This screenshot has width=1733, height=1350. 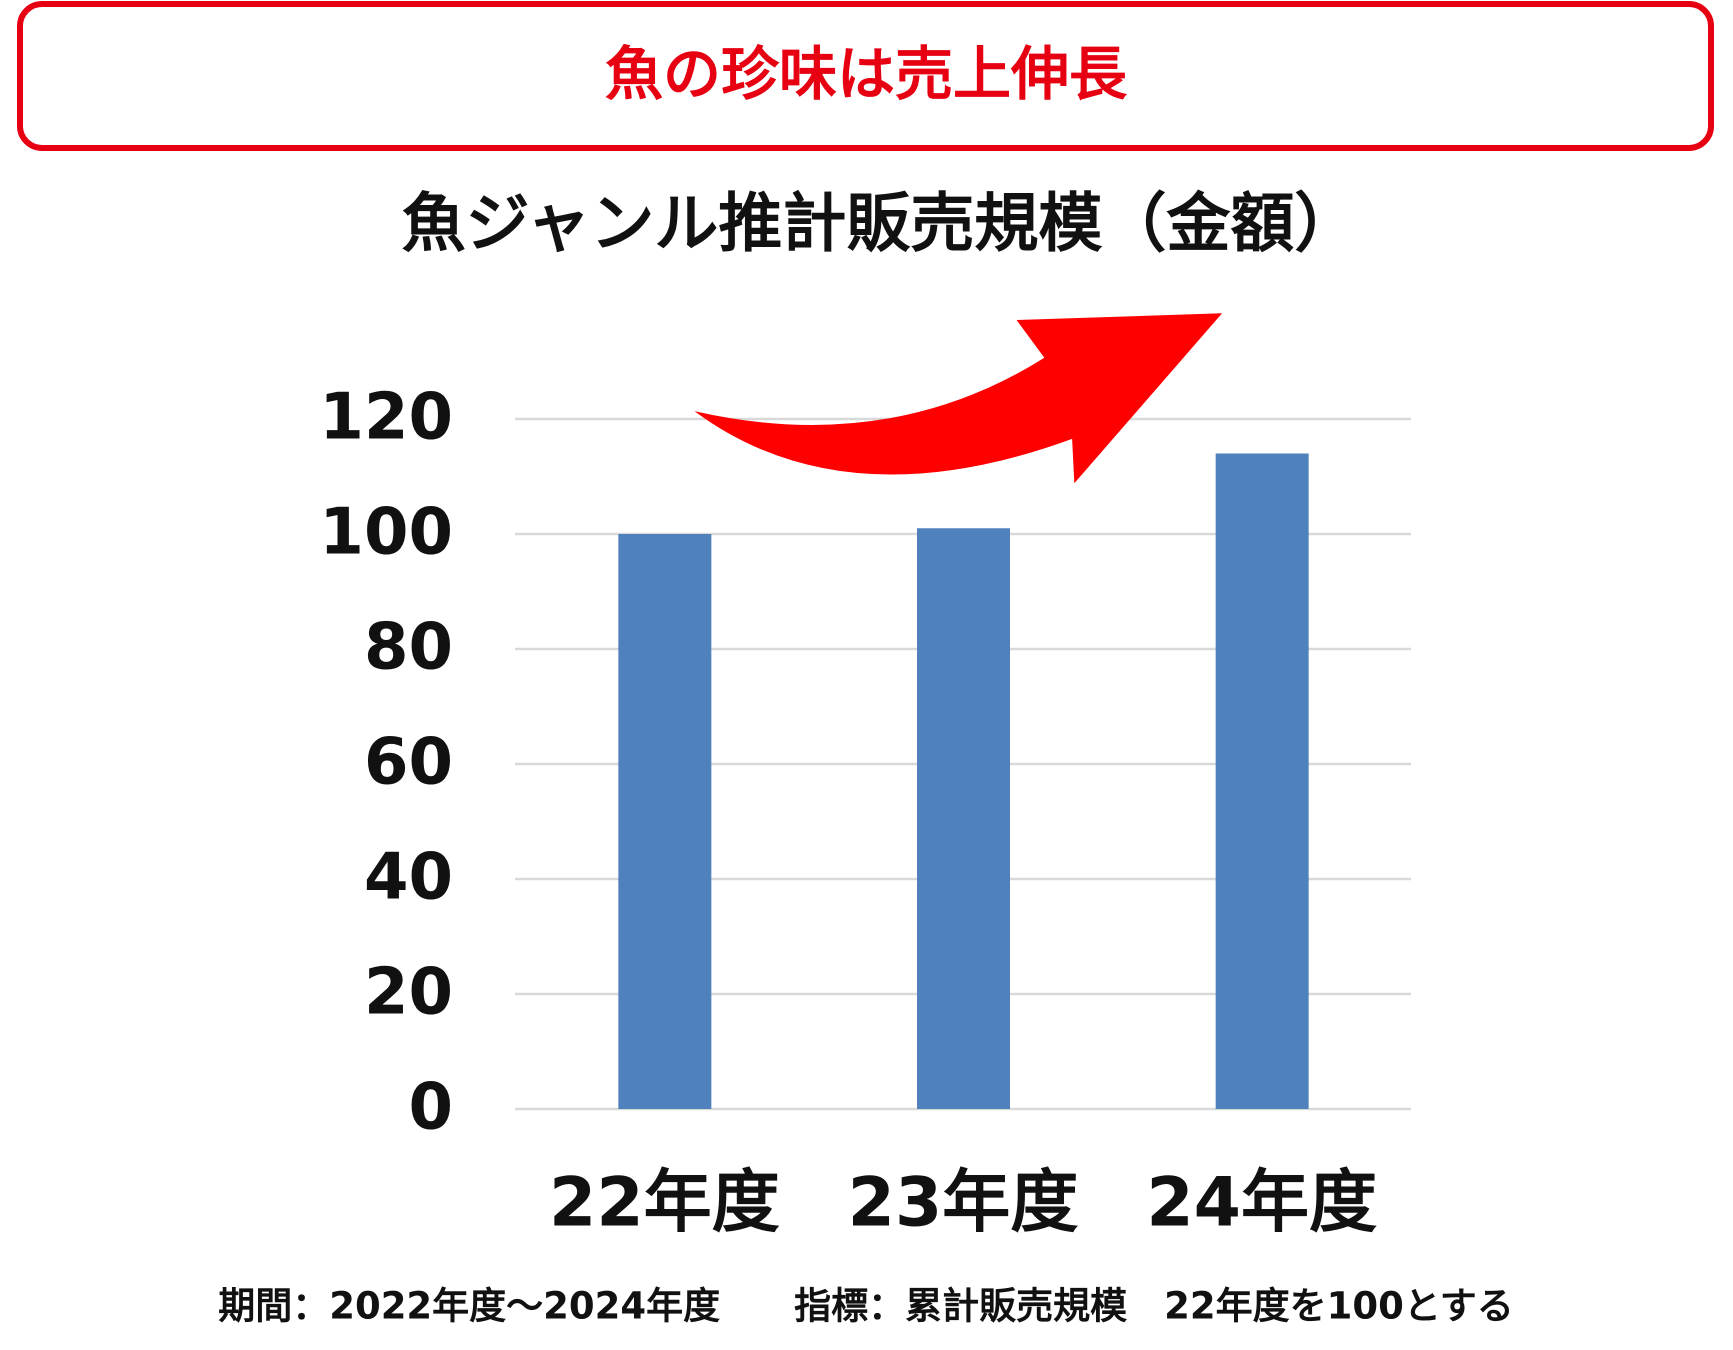 What do you see at coordinates (408, 648) in the screenshot?
I see `y-tick-label: 80` at bounding box center [408, 648].